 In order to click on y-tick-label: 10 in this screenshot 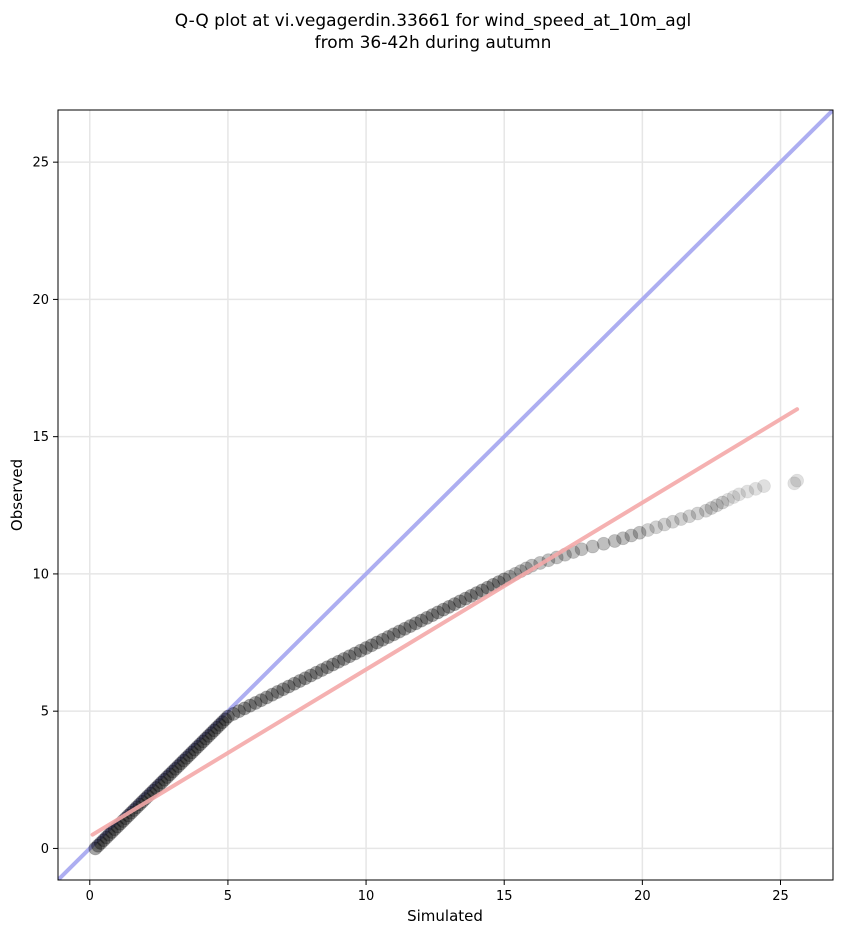, I will do `click(40, 574)`.